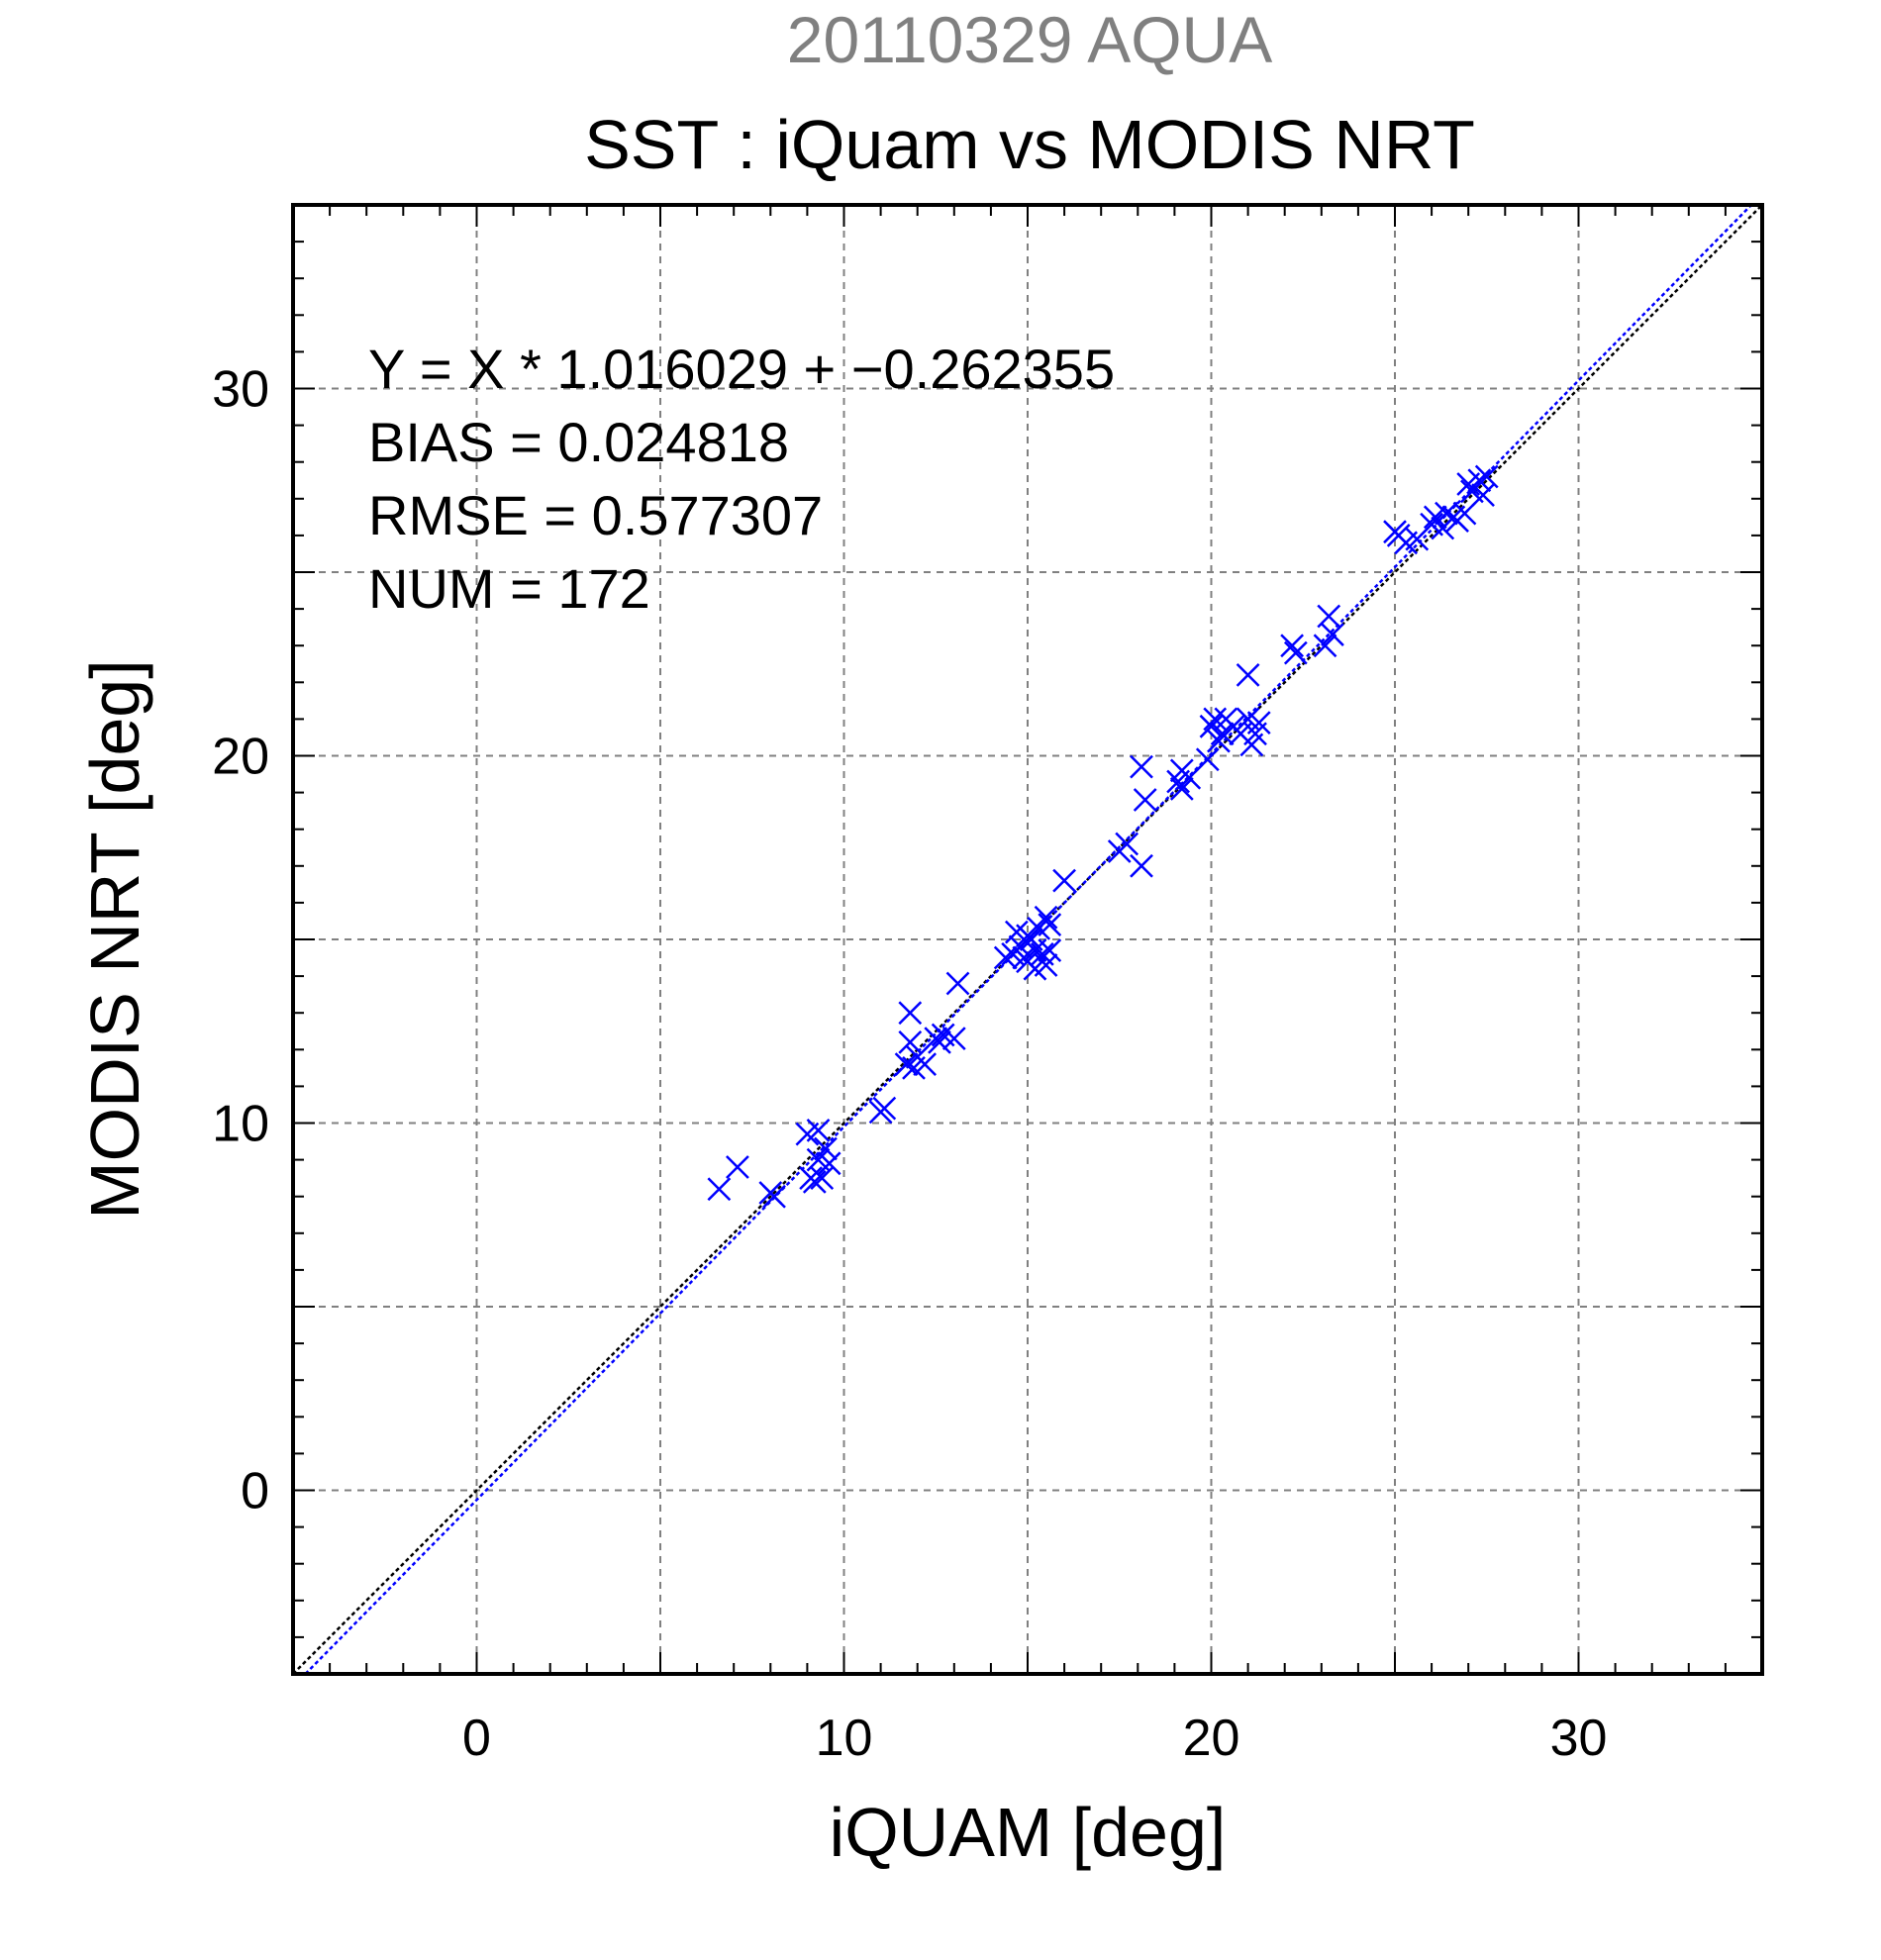  I want to click on chart-title: SST : iQuam vs MODIS NRT, so click(1030, 144).